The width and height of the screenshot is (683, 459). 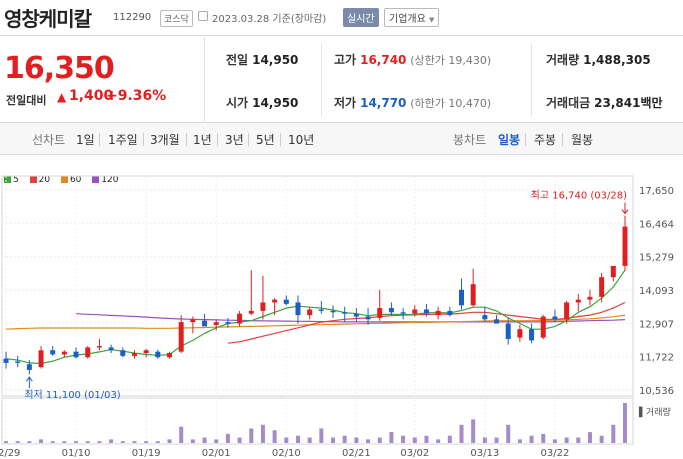 What do you see at coordinates (407, 19) in the screenshot?
I see `company-overview-label: 기업개요` at bounding box center [407, 19].